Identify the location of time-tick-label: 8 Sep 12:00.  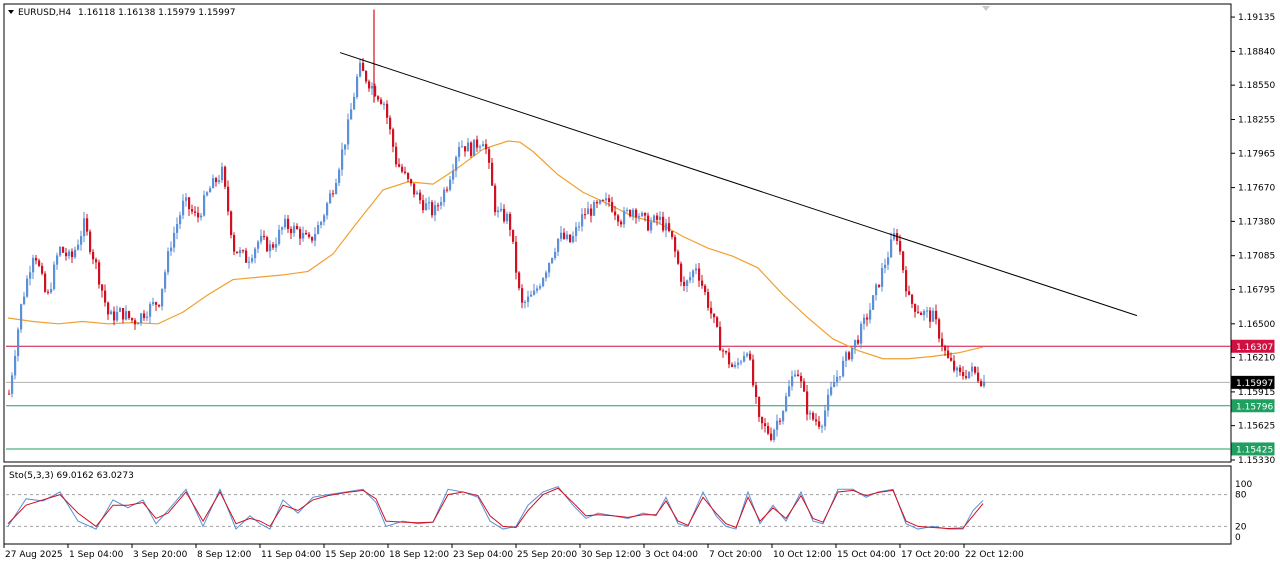
(224, 555).